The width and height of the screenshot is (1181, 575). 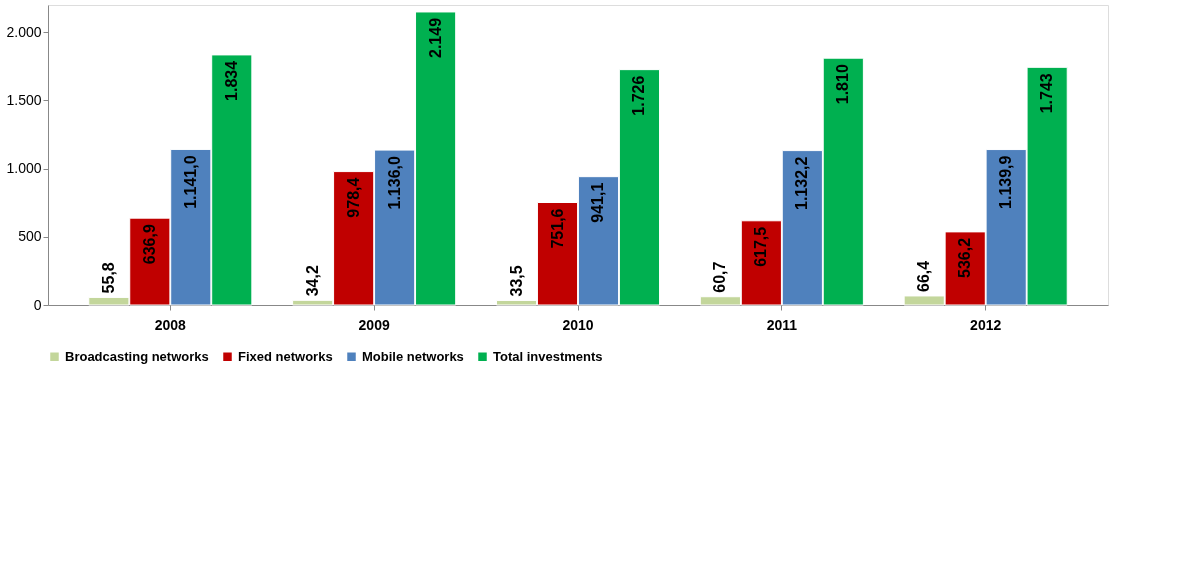 What do you see at coordinates (149, 244) in the screenshot?
I see `data-label: 636,9` at bounding box center [149, 244].